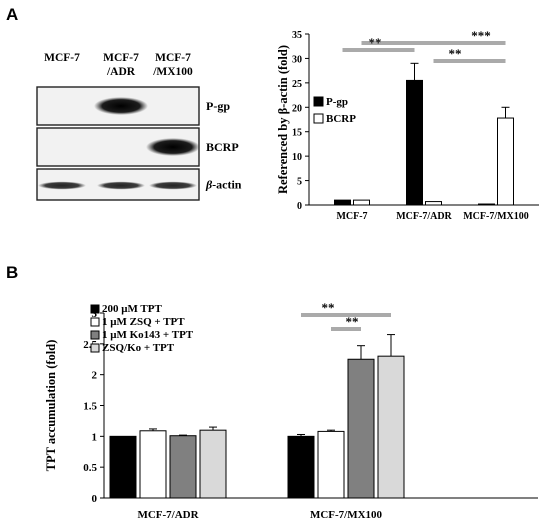  I want to click on y-tick-label: 25, so click(297, 84).